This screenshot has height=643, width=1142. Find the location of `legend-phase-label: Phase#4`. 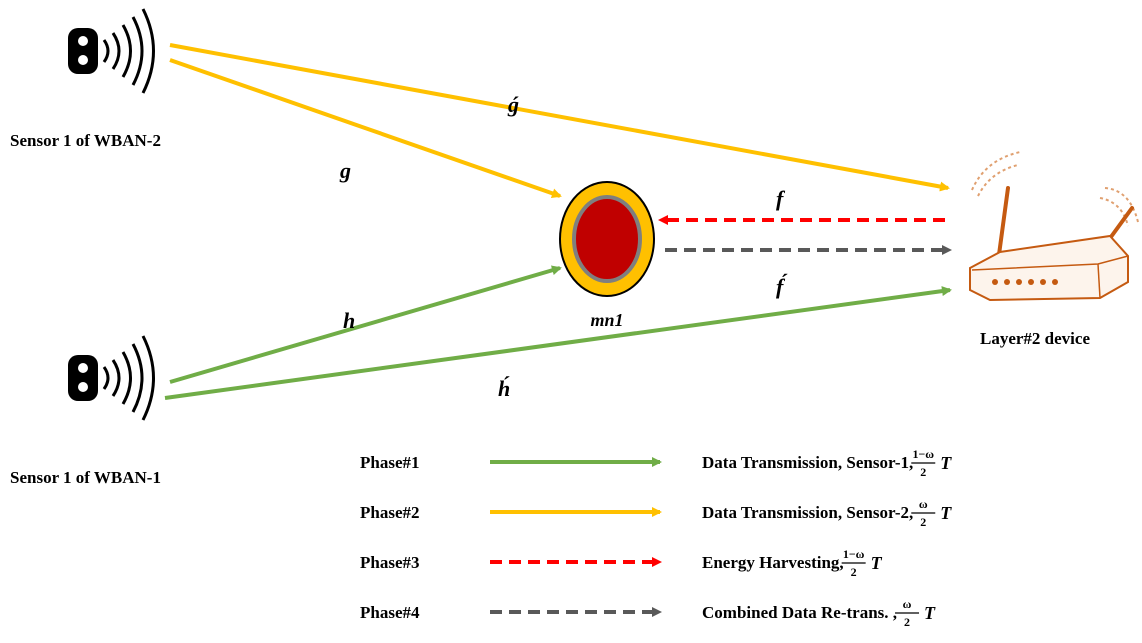

legend-phase-label: Phase#4 is located at coordinates (390, 612).